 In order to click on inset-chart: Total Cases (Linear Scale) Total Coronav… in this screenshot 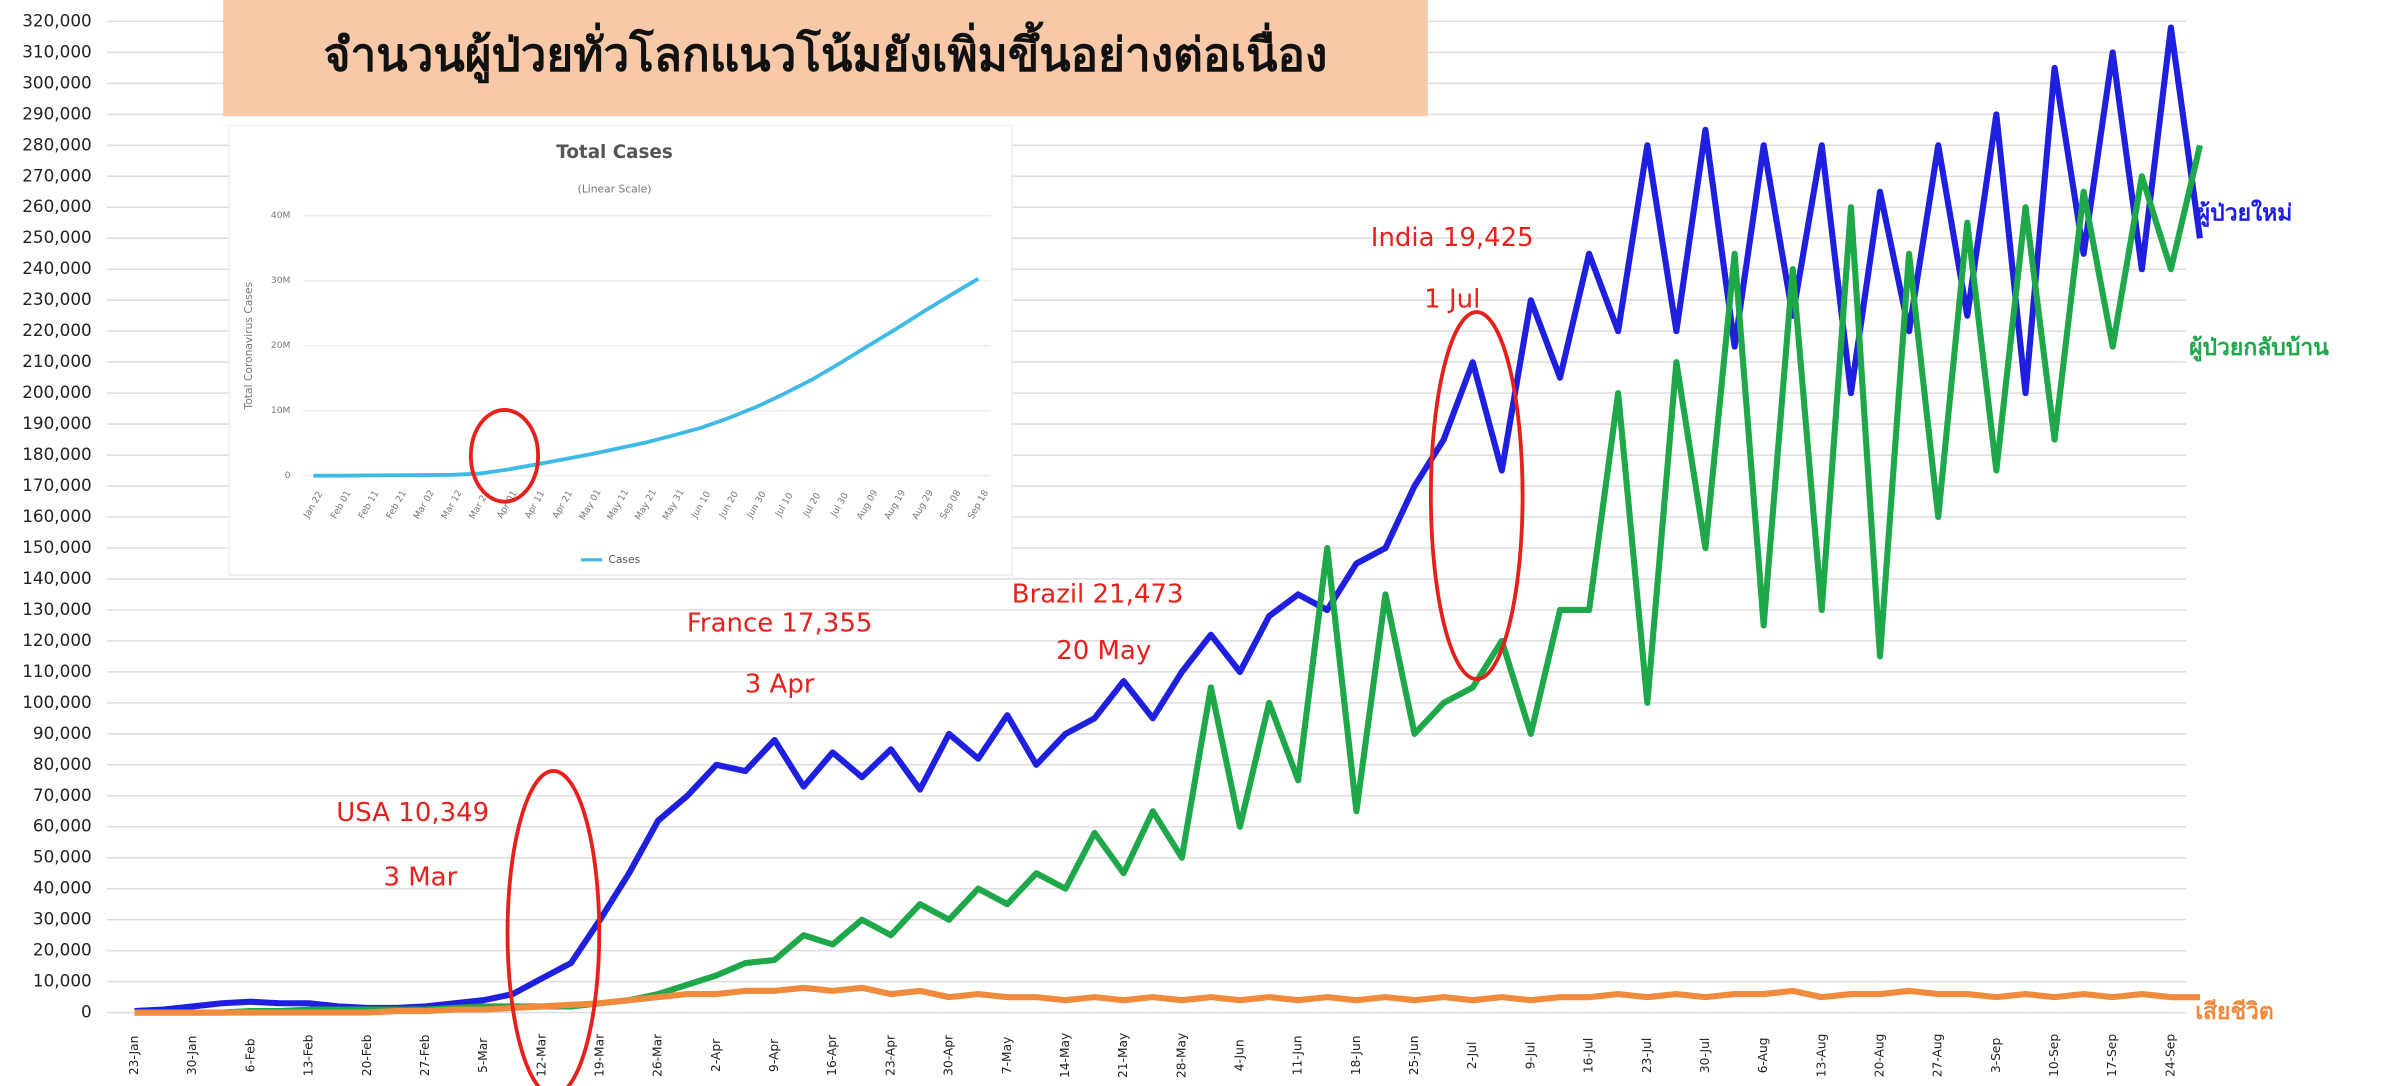, I will do `click(620, 350)`.